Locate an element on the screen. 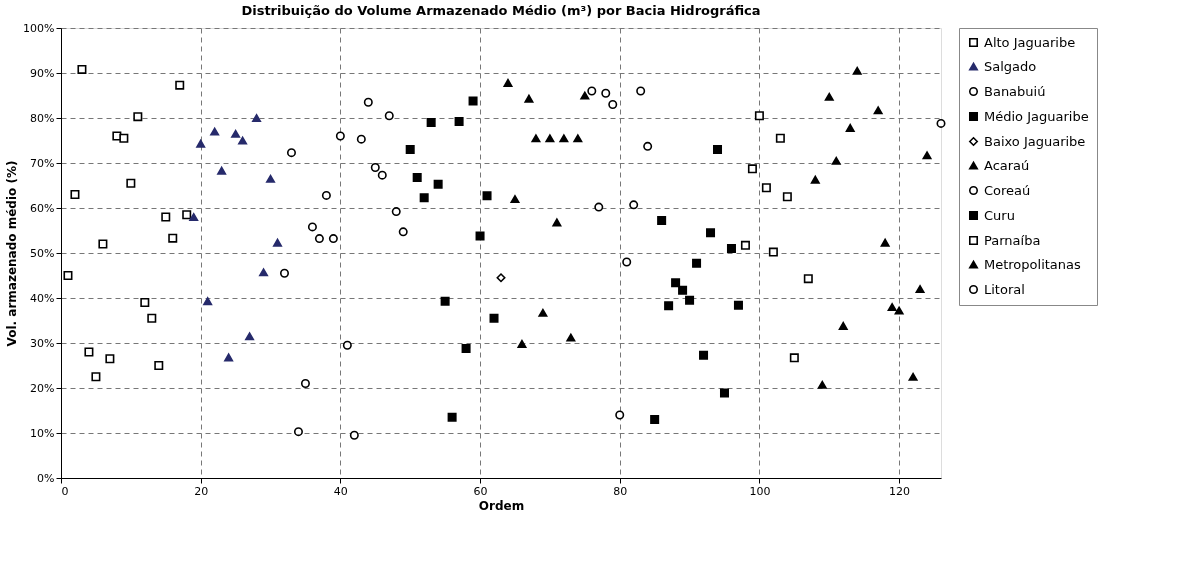  legend-label: Coreaú is located at coordinates (1007, 190).